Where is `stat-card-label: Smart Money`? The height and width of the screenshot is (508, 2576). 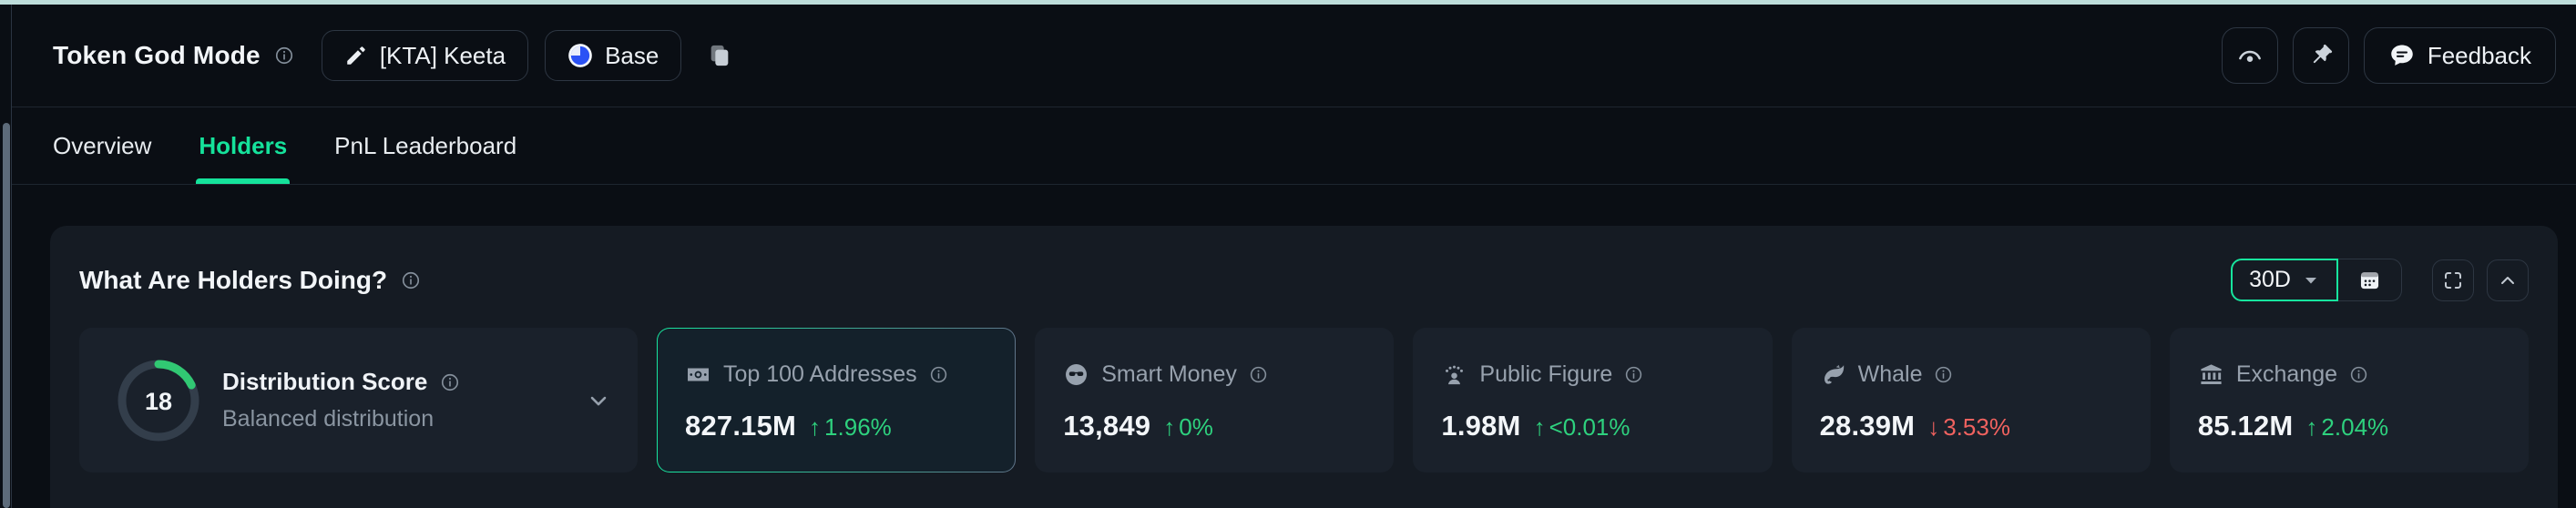
stat-card-label: Smart Money is located at coordinates (1169, 374).